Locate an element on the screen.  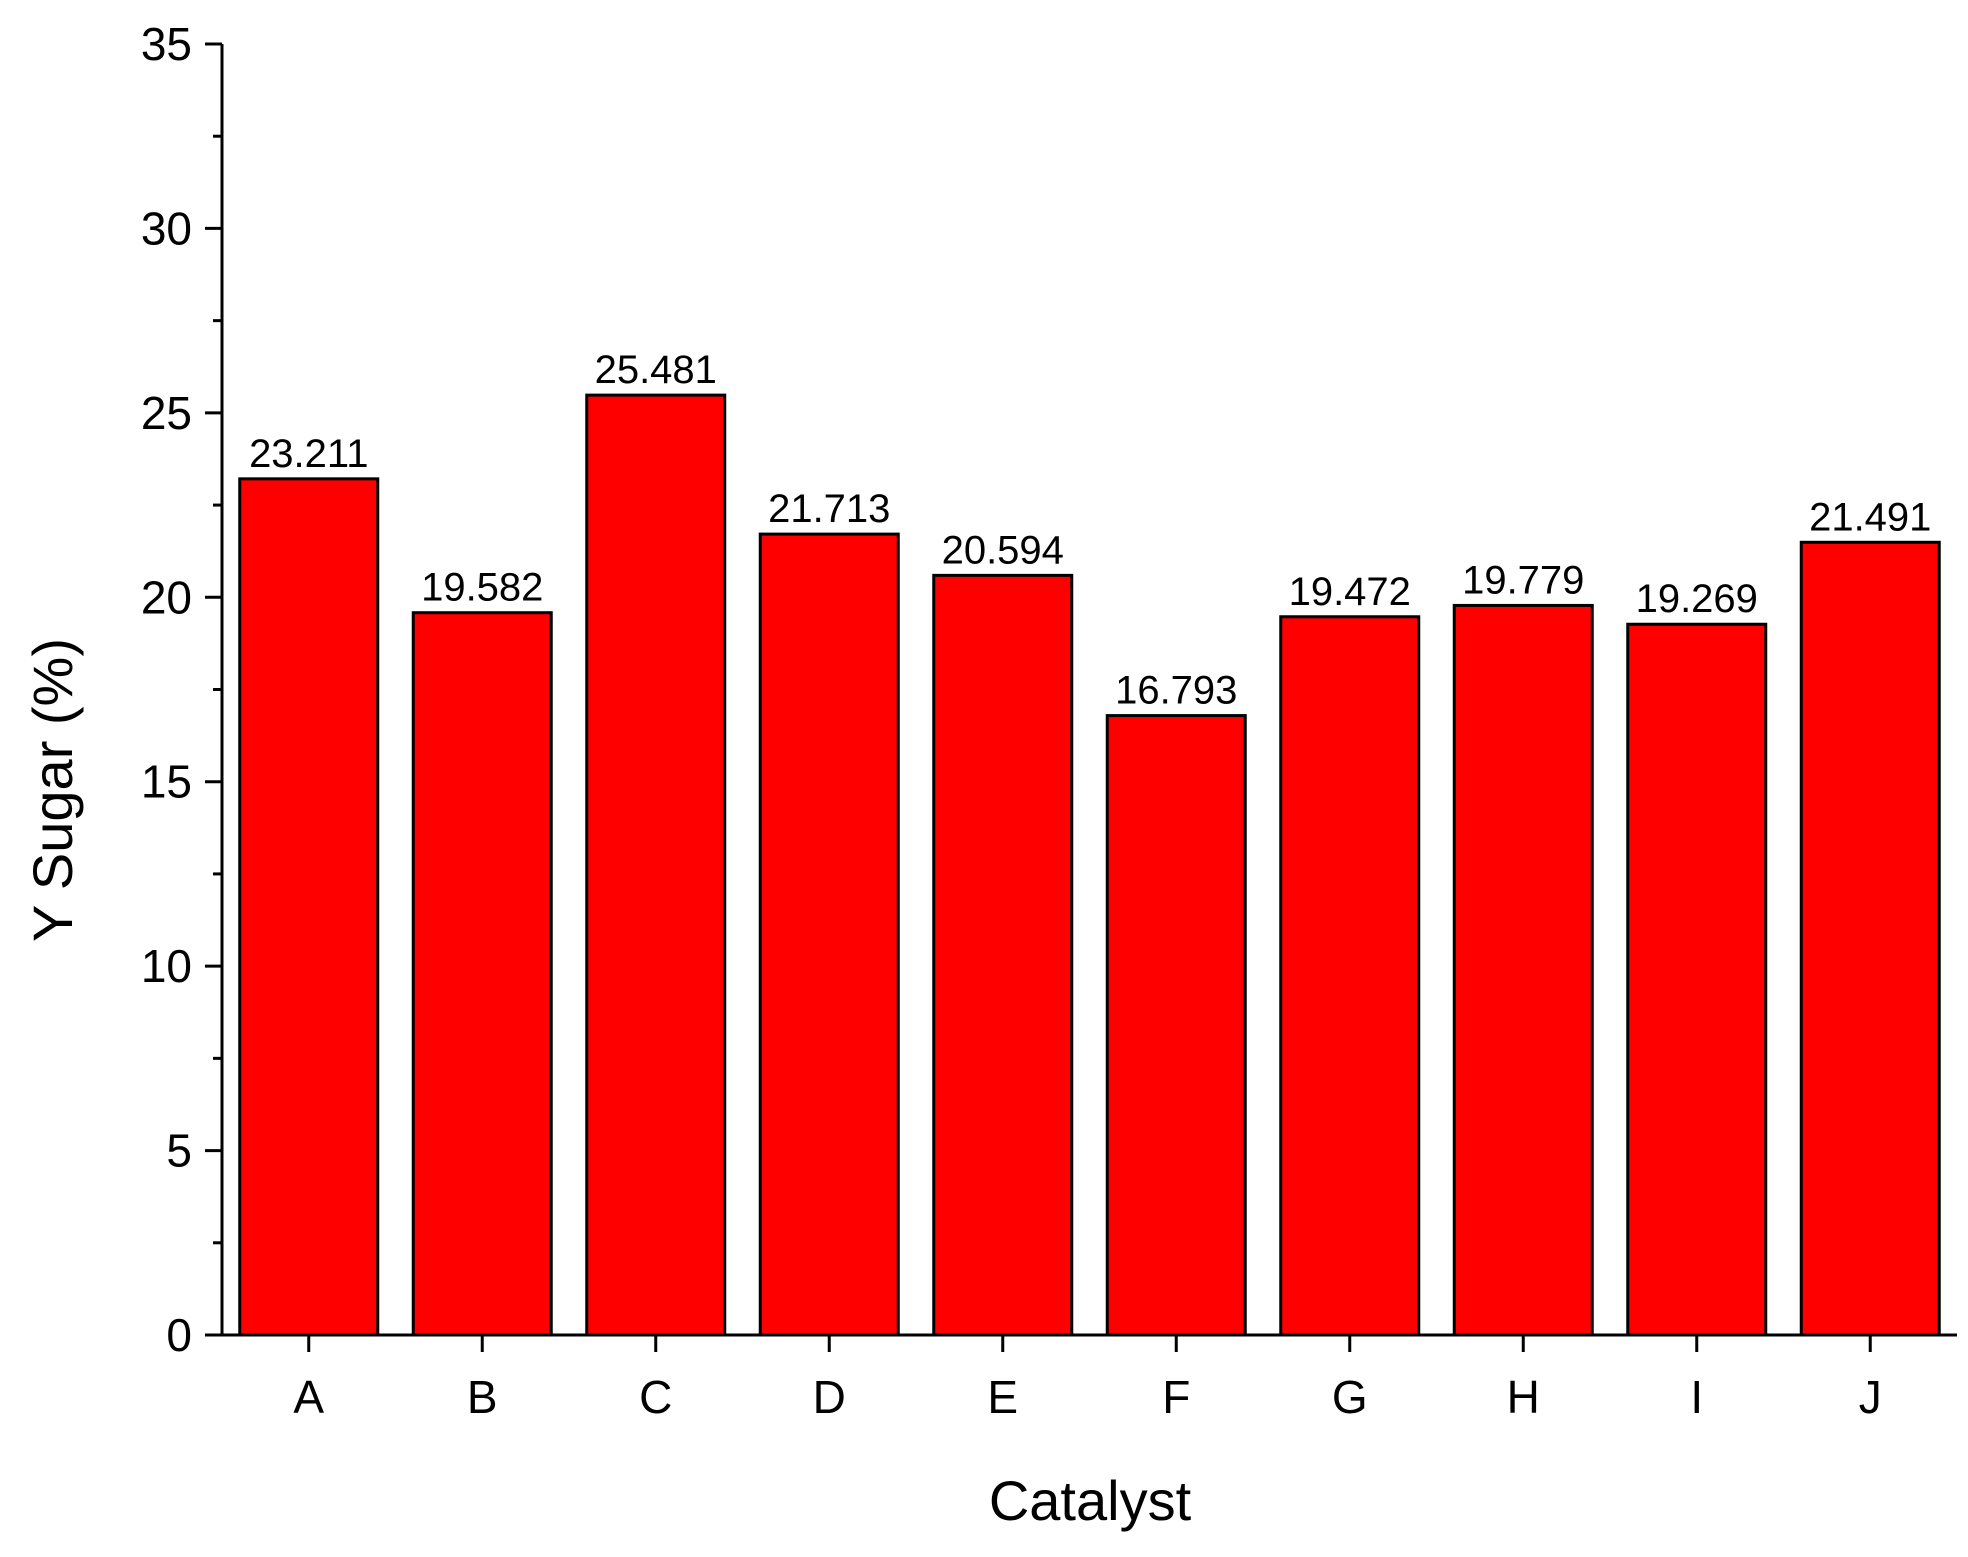
x-tick-label-f: F is located at coordinates (1176, 1397).